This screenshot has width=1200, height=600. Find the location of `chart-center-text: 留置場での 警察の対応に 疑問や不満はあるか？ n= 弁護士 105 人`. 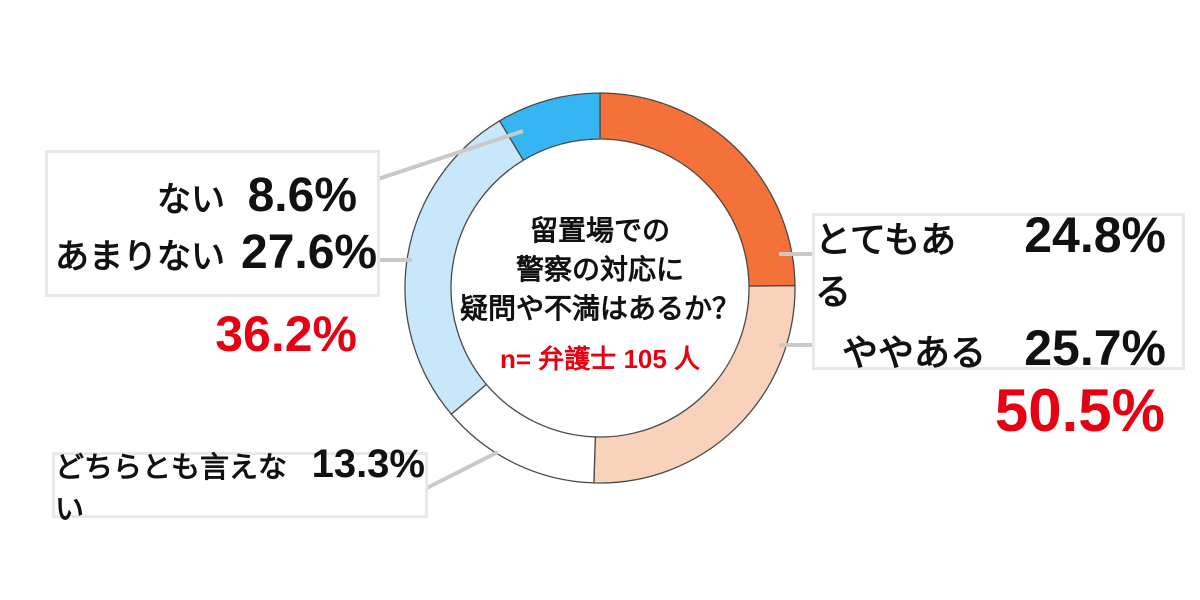

chart-center-text: 留置場での 警察の対応に 疑問や不満はあるか？ n= 弁護士 105 人 is located at coordinates (600, 292).